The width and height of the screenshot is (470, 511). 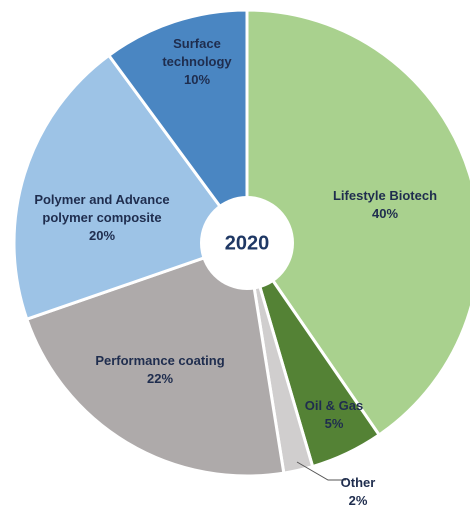 I want to click on value-label: 22%, so click(x=160, y=378).